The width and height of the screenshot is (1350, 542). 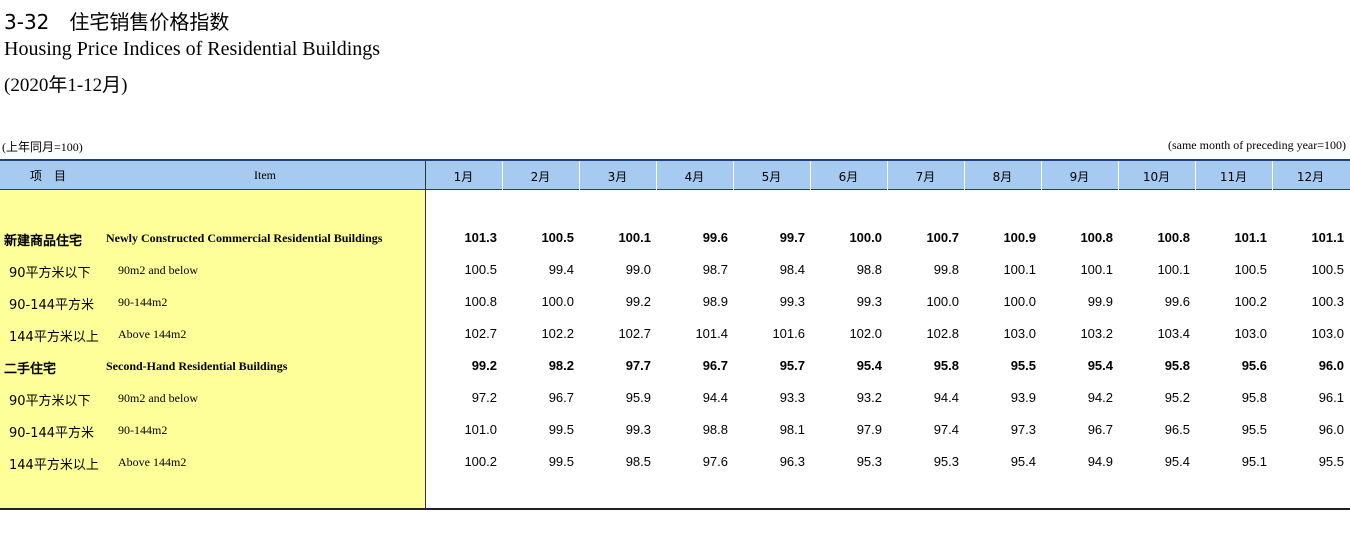 What do you see at coordinates (1096, 333) in the screenshot?
I see `cell-value: 103.2` at bounding box center [1096, 333].